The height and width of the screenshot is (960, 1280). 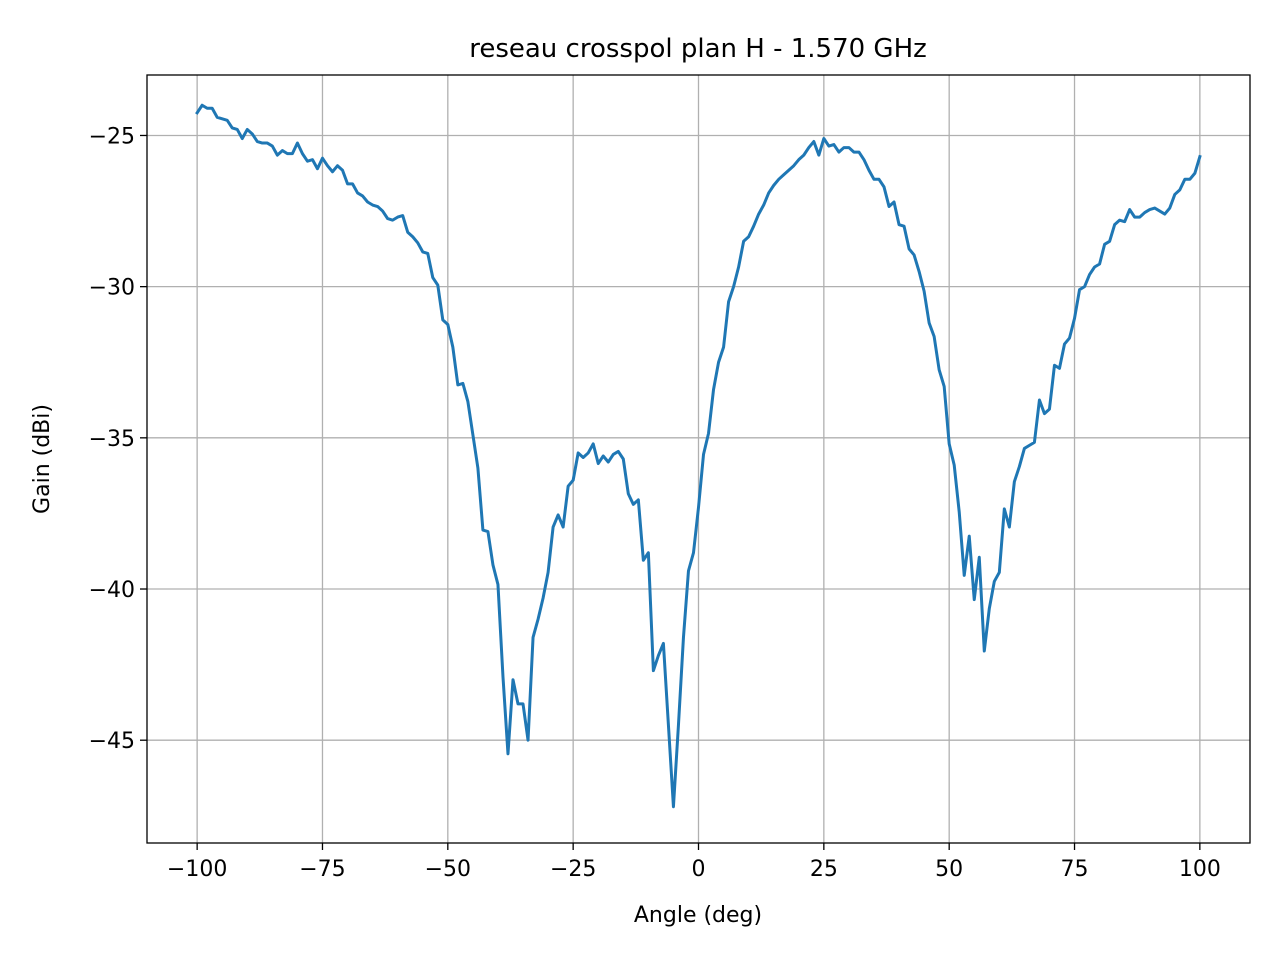 I want to click on y-tick-label: −35, so click(x=112, y=439).